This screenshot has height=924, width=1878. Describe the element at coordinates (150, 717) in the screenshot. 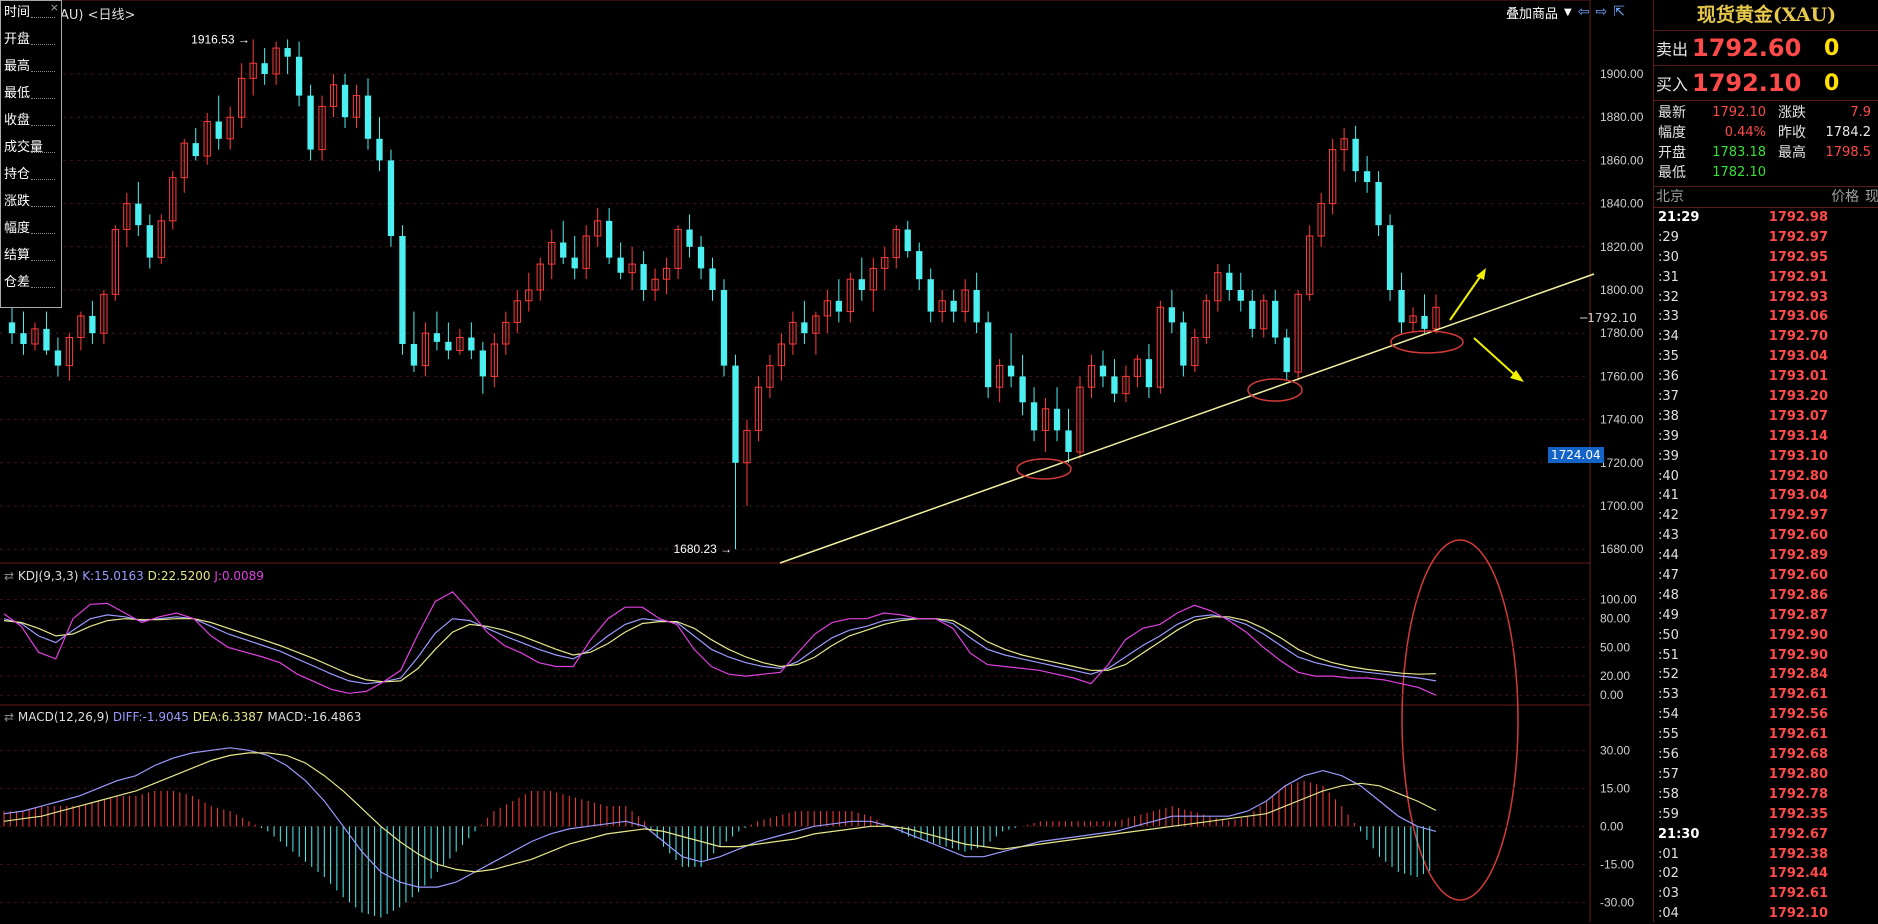

I see `macd-diff-value: DIFF:-1.9045` at that location.